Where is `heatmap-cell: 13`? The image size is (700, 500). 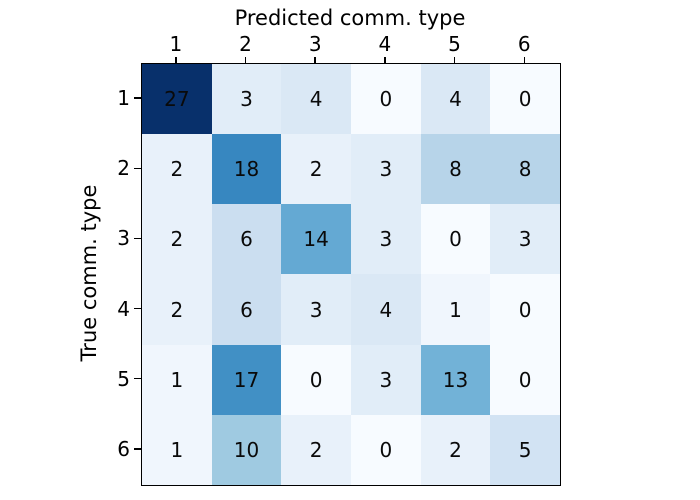 heatmap-cell: 13 is located at coordinates (455, 379).